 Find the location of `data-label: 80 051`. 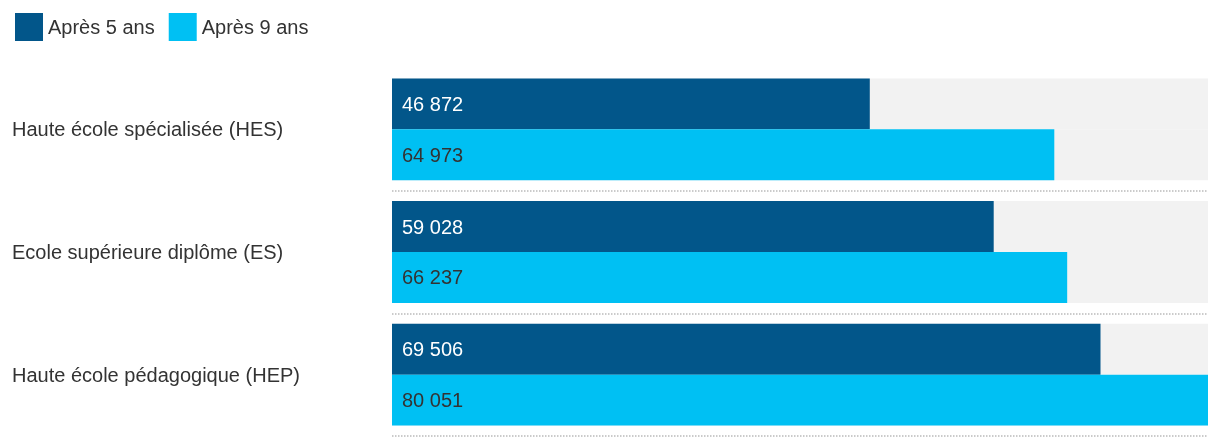

data-label: 80 051 is located at coordinates (433, 400).